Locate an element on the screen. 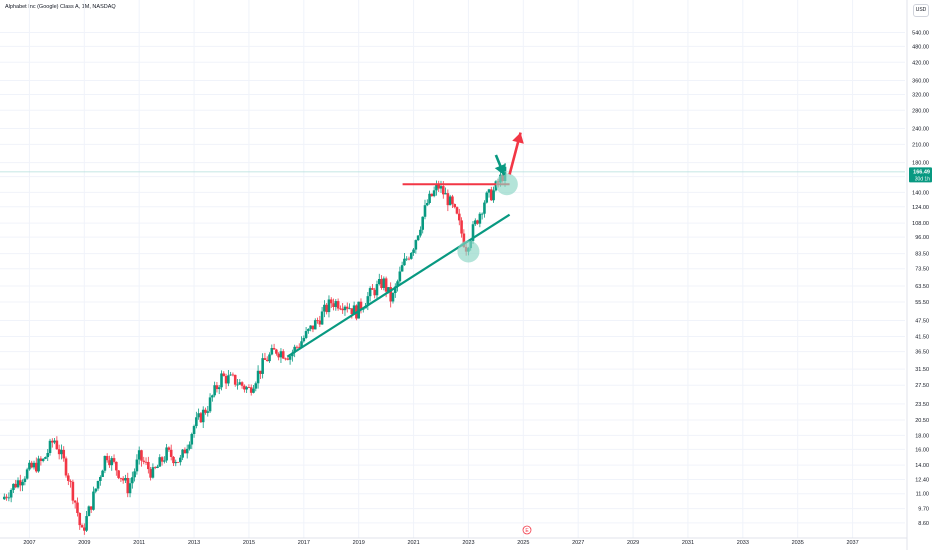  y-tick-label: 540.00 is located at coordinates (920, 33).